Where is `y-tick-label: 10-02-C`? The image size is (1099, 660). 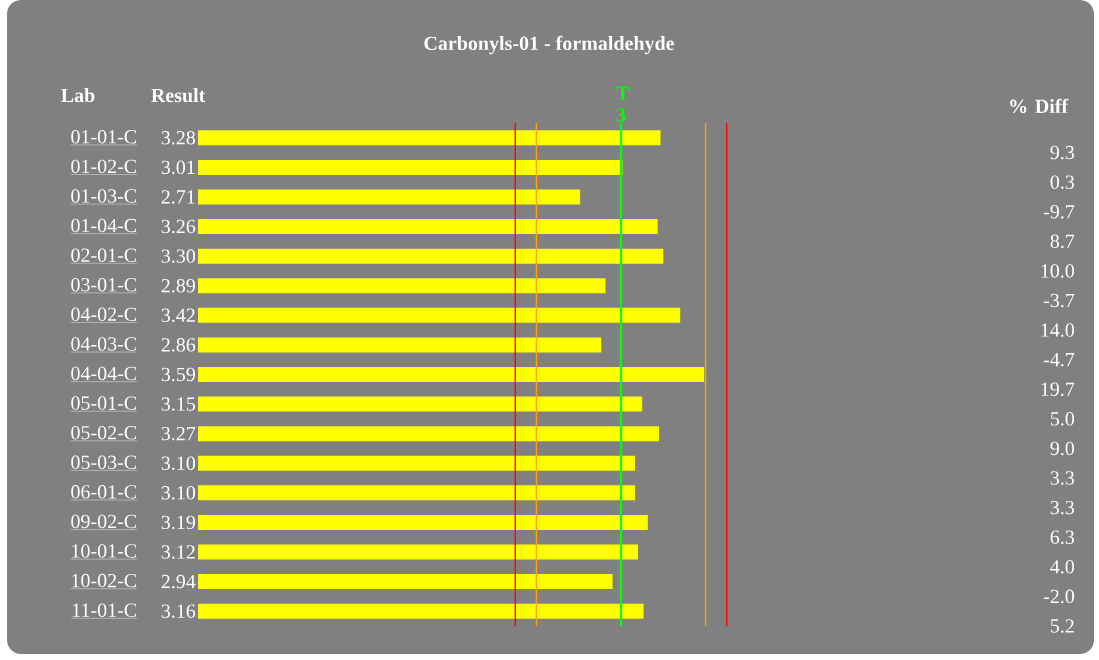
y-tick-label: 10-02-C is located at coordinates (104, 580).